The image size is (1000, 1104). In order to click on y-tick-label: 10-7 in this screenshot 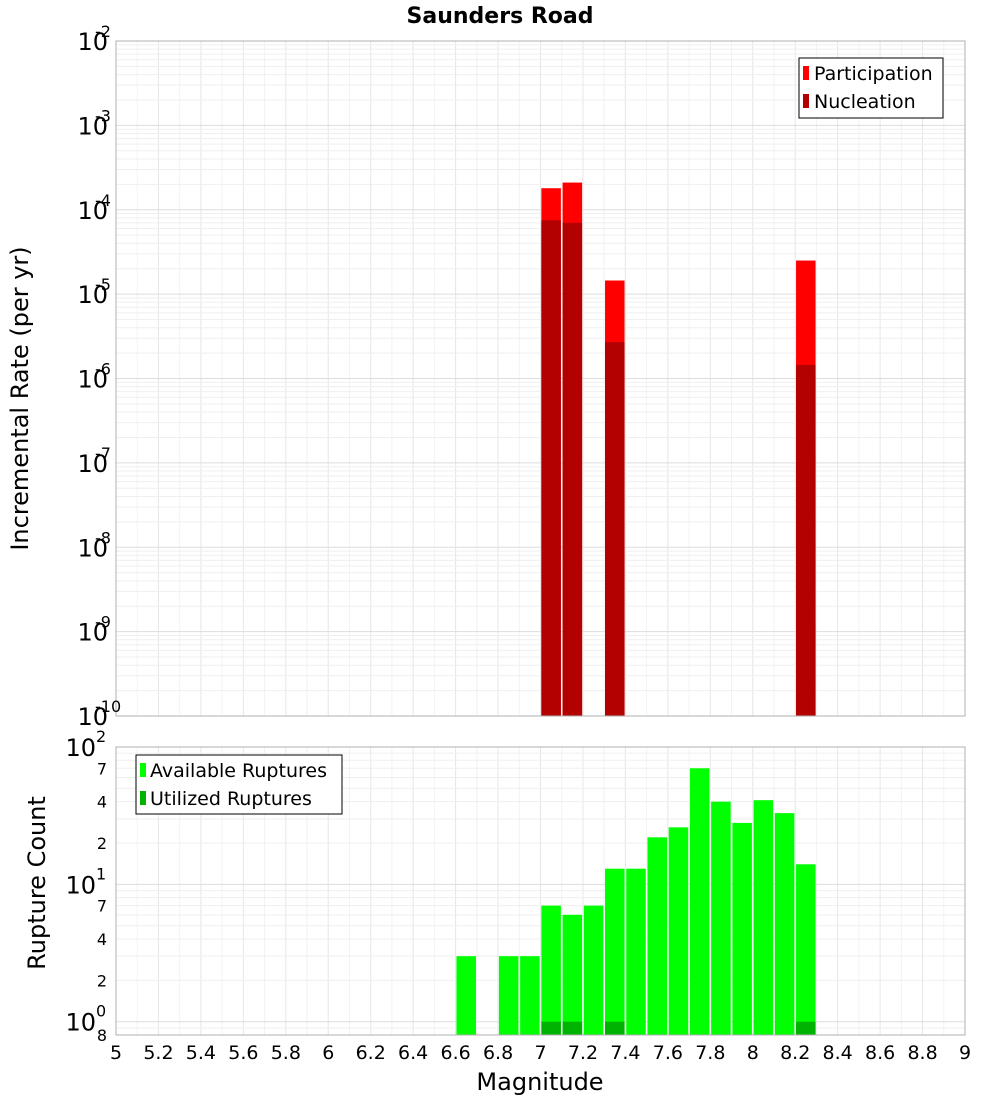, I will do `click(94, 461)`.